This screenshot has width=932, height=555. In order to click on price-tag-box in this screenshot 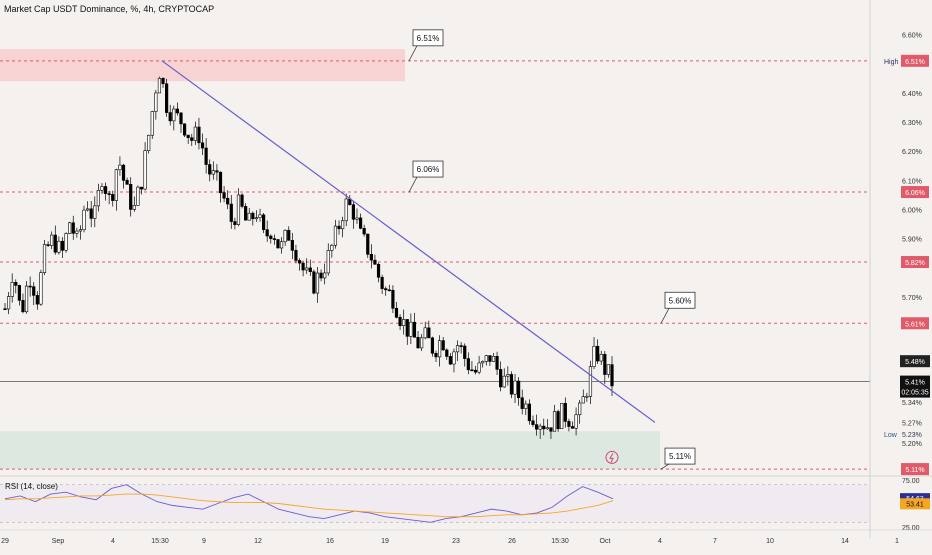, I will do `click(915, 361)`.